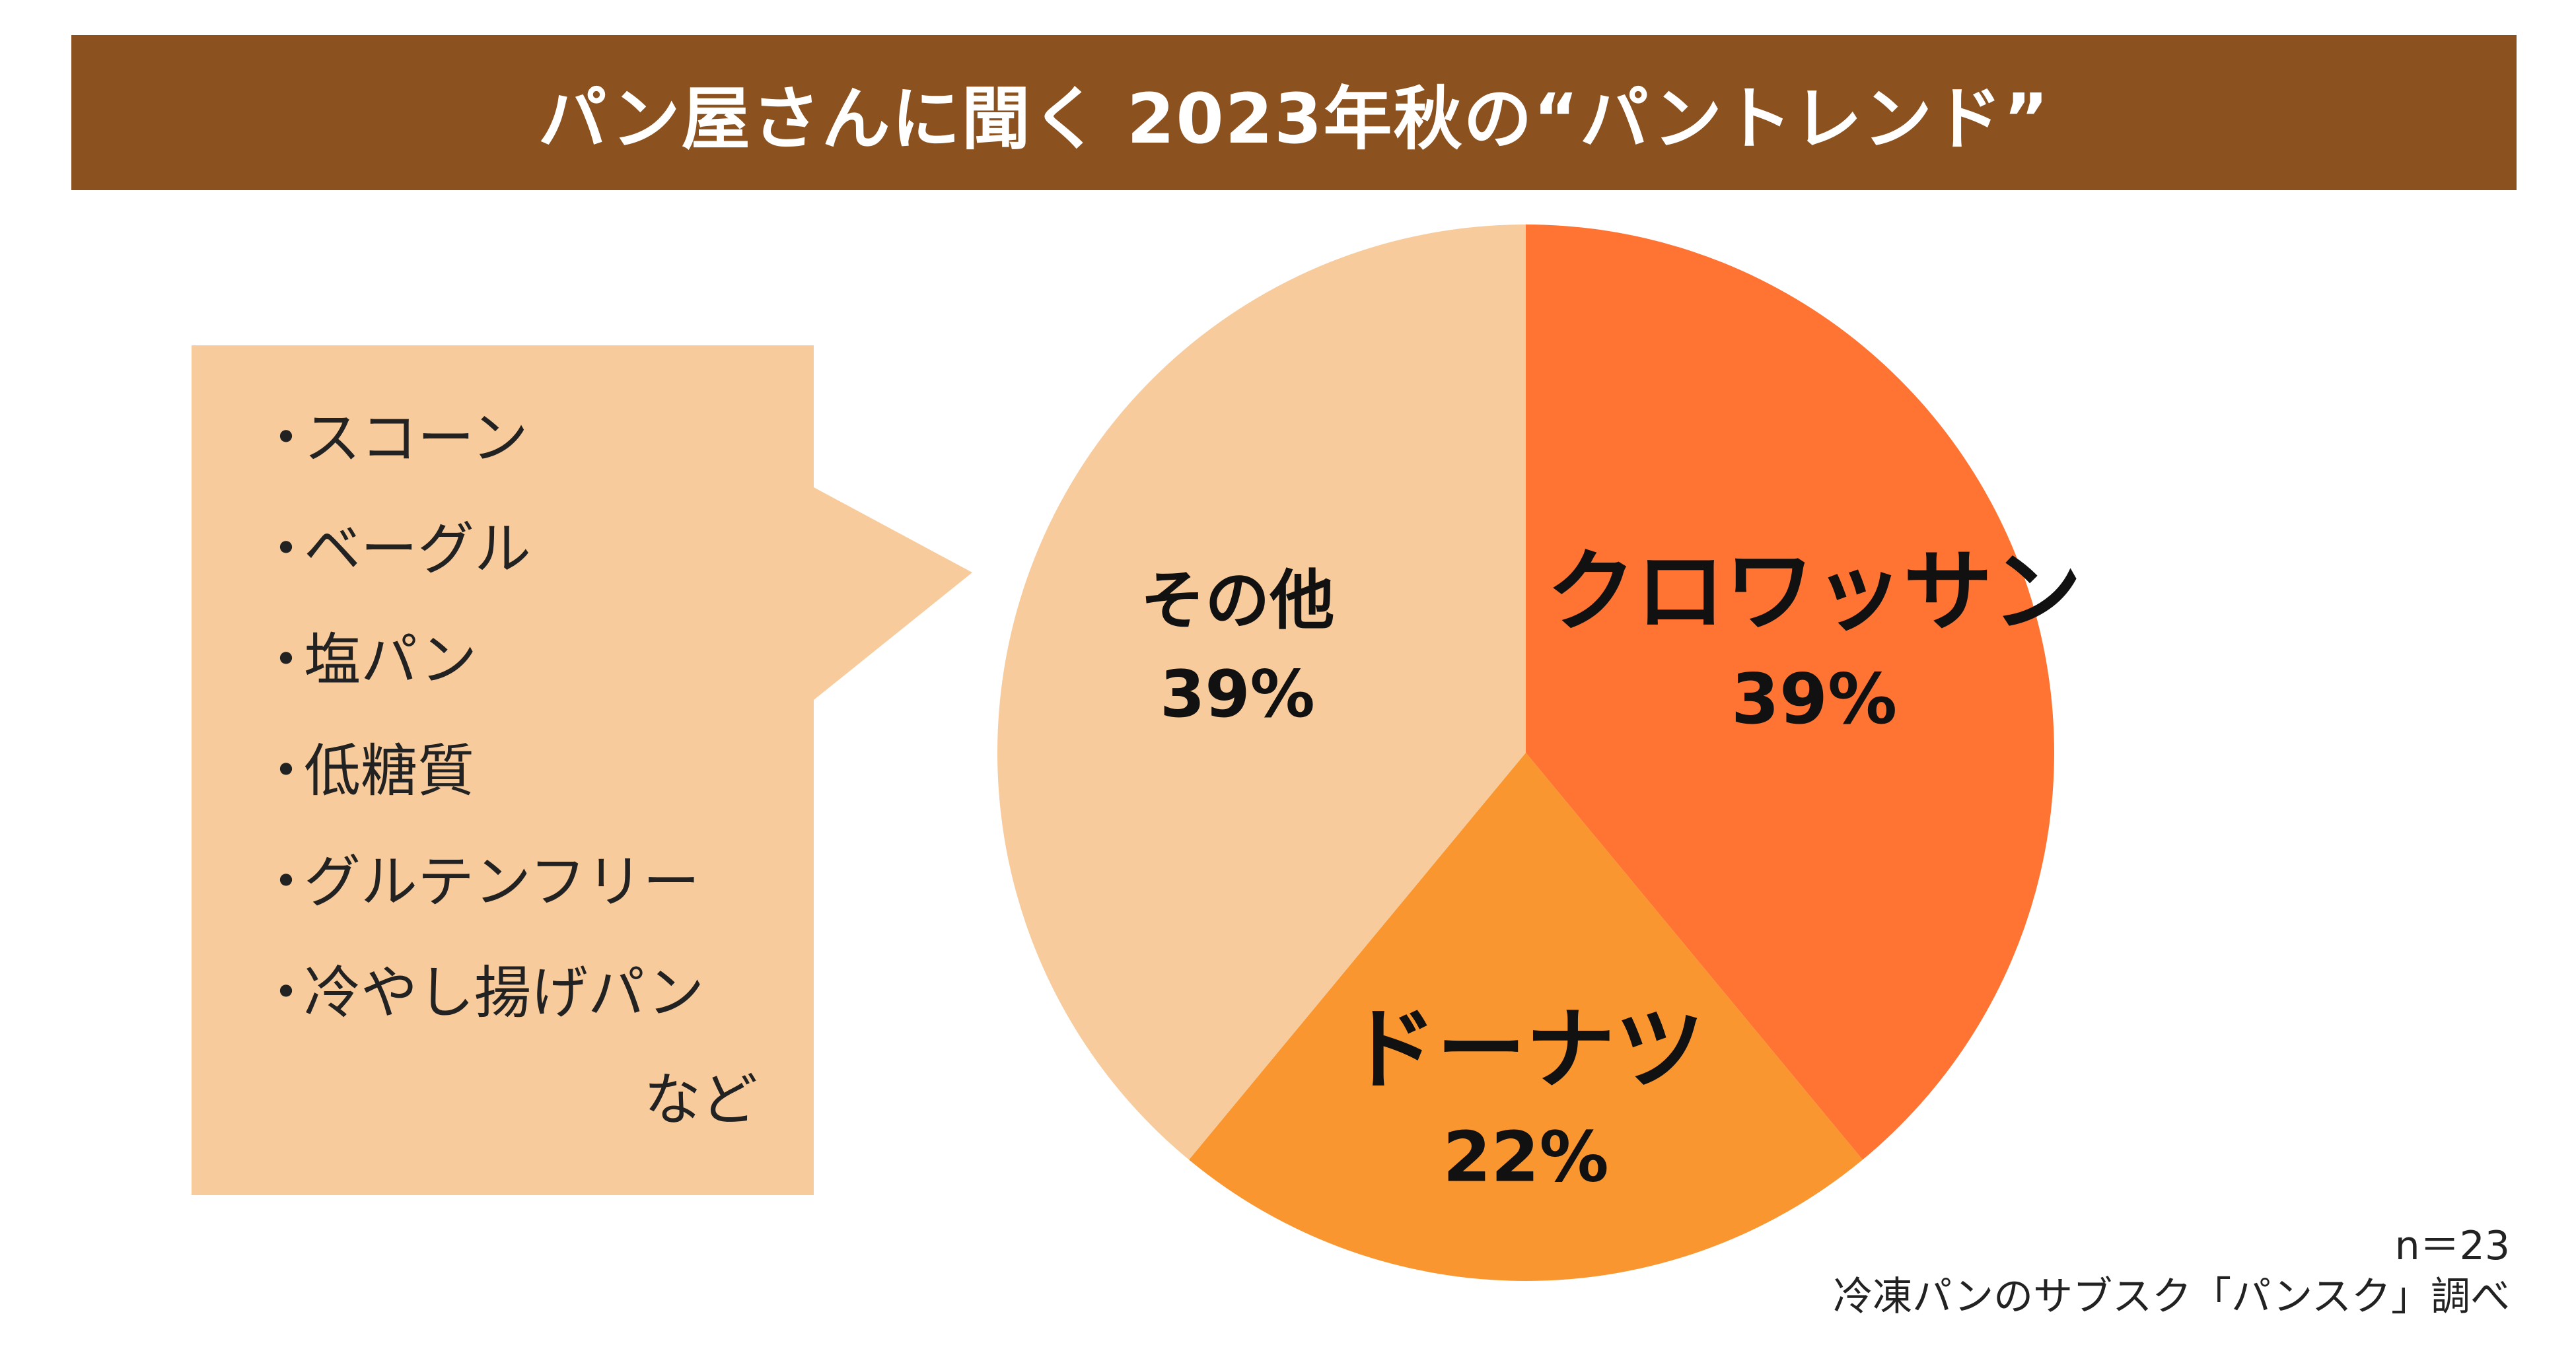 This screenshot has height=1349, width=2576. I want to click on list-item-label: ベーグル, so click(418, 549).